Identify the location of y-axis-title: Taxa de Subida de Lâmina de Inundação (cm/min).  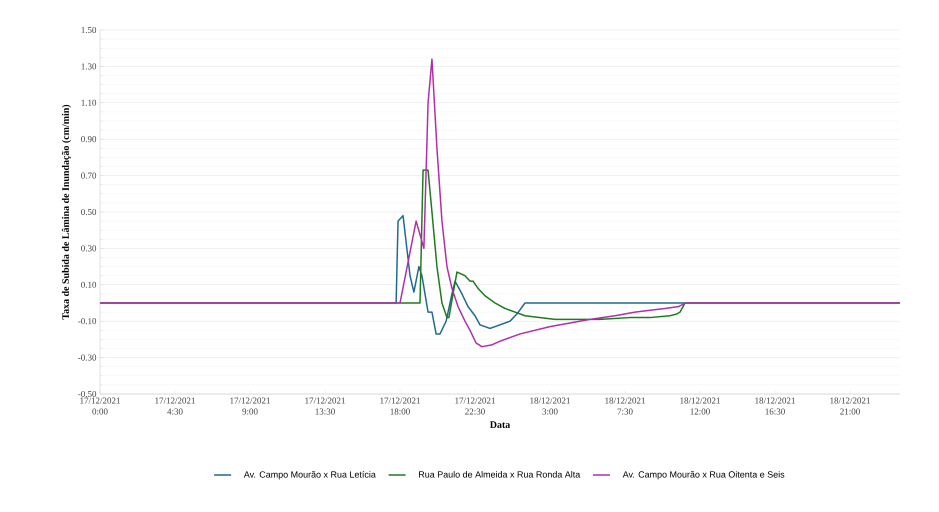
(66, 212).